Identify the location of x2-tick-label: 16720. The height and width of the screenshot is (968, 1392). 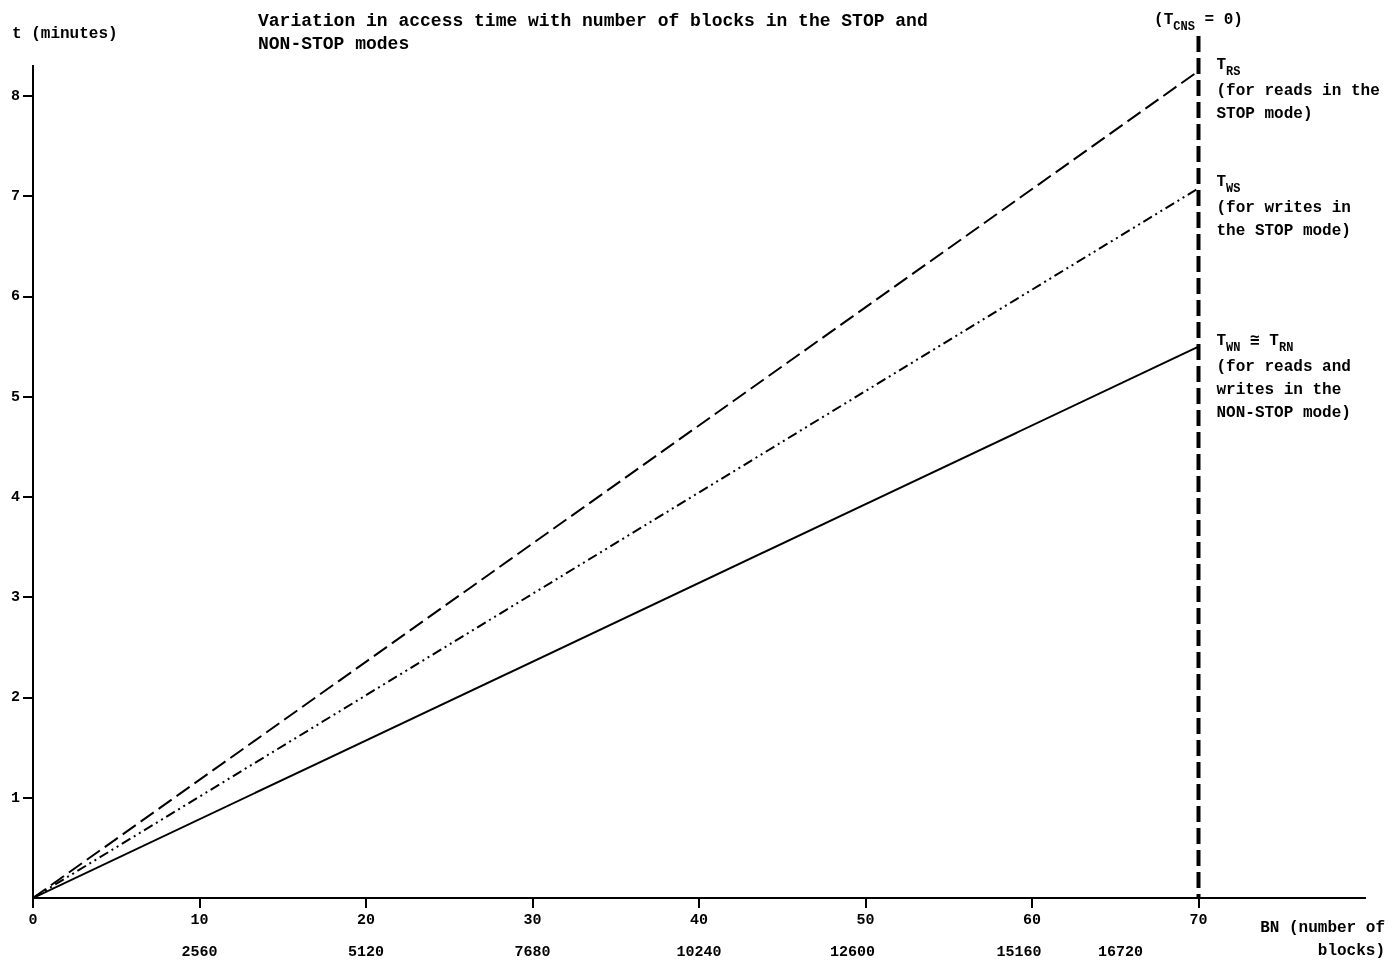
(1120, 952).